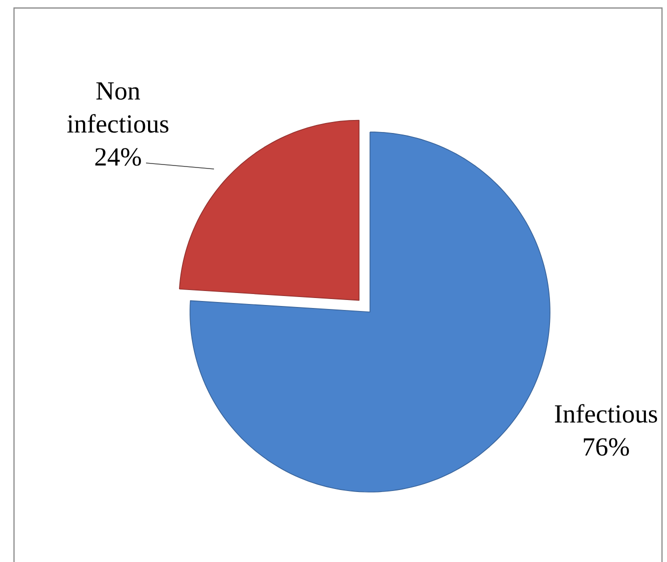 The height and width of the screenshot is (562, 667). I want to click on data-label: 24%, so click(118, 157).